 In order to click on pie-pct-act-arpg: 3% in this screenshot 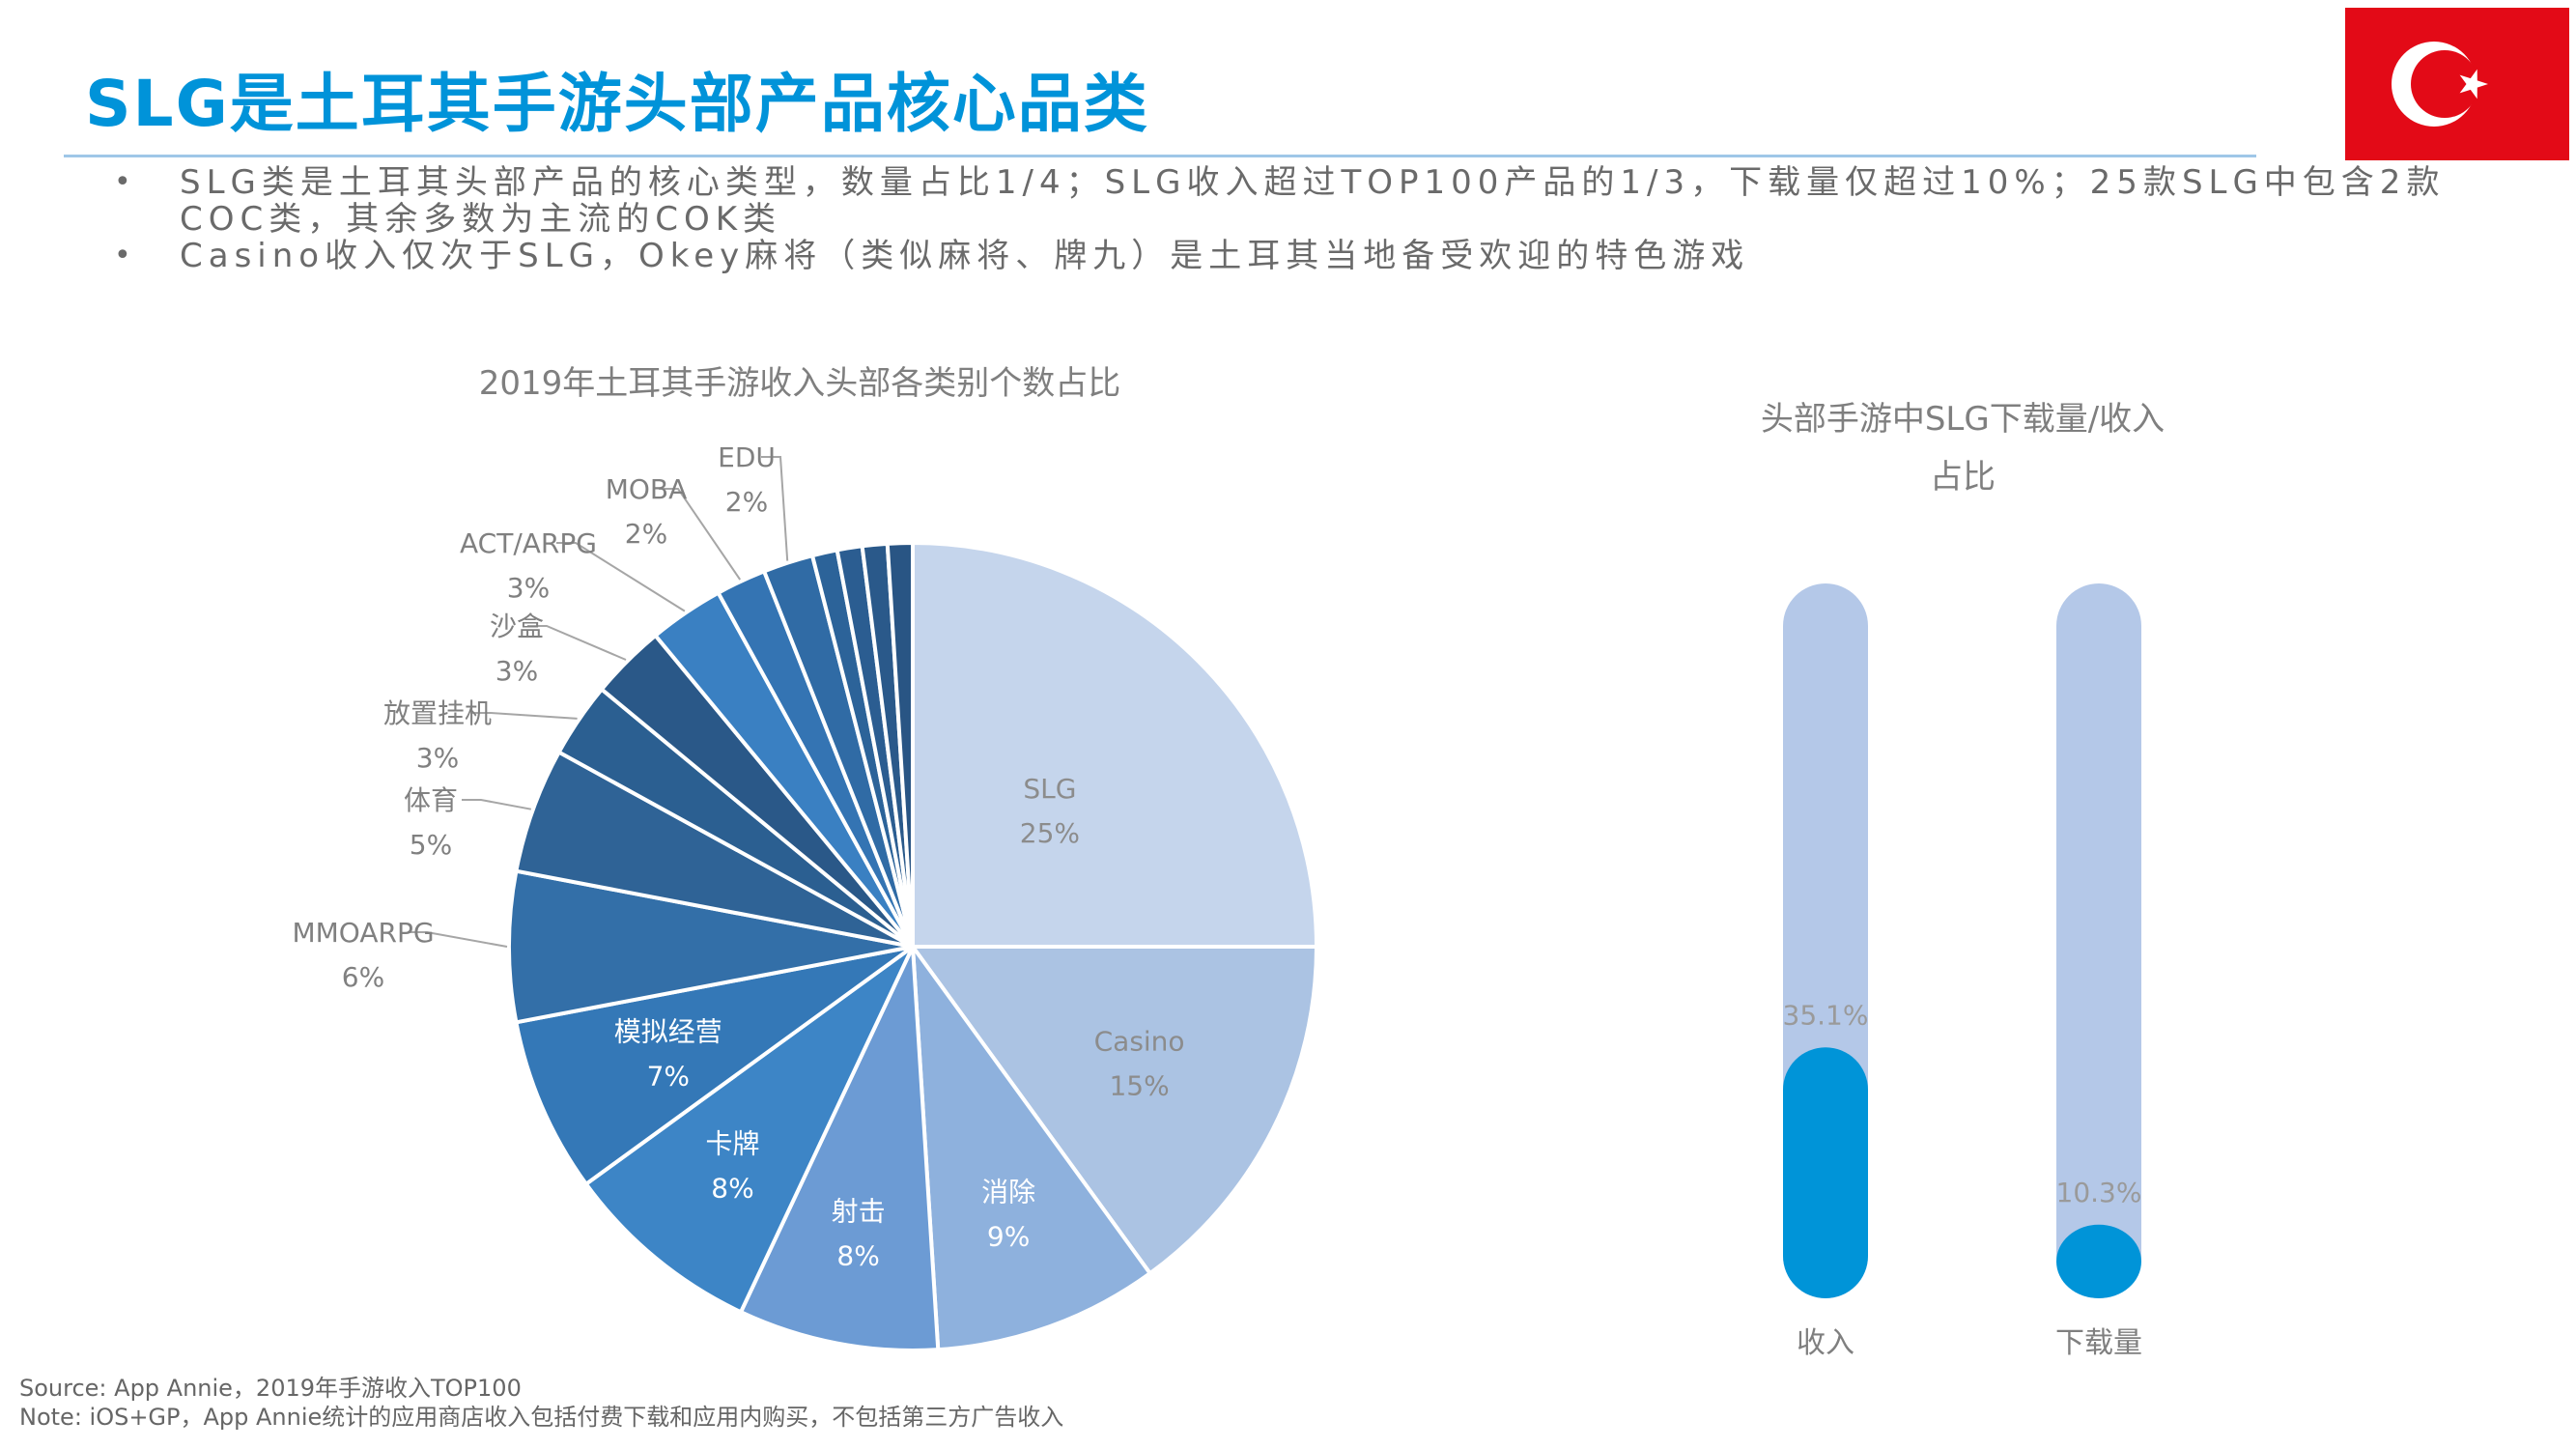, I will do `click(528, 588)`.